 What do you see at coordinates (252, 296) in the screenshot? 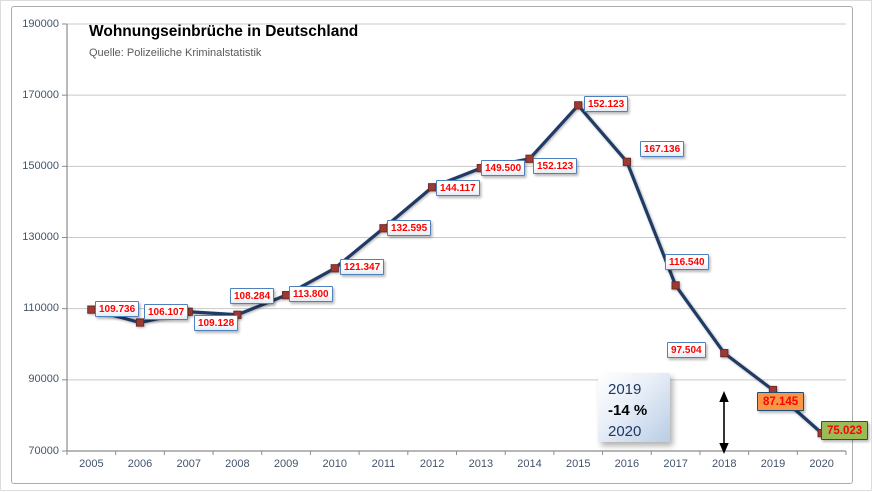
I see `data-label-2008: 108.284` at bounding box center [252, 296].